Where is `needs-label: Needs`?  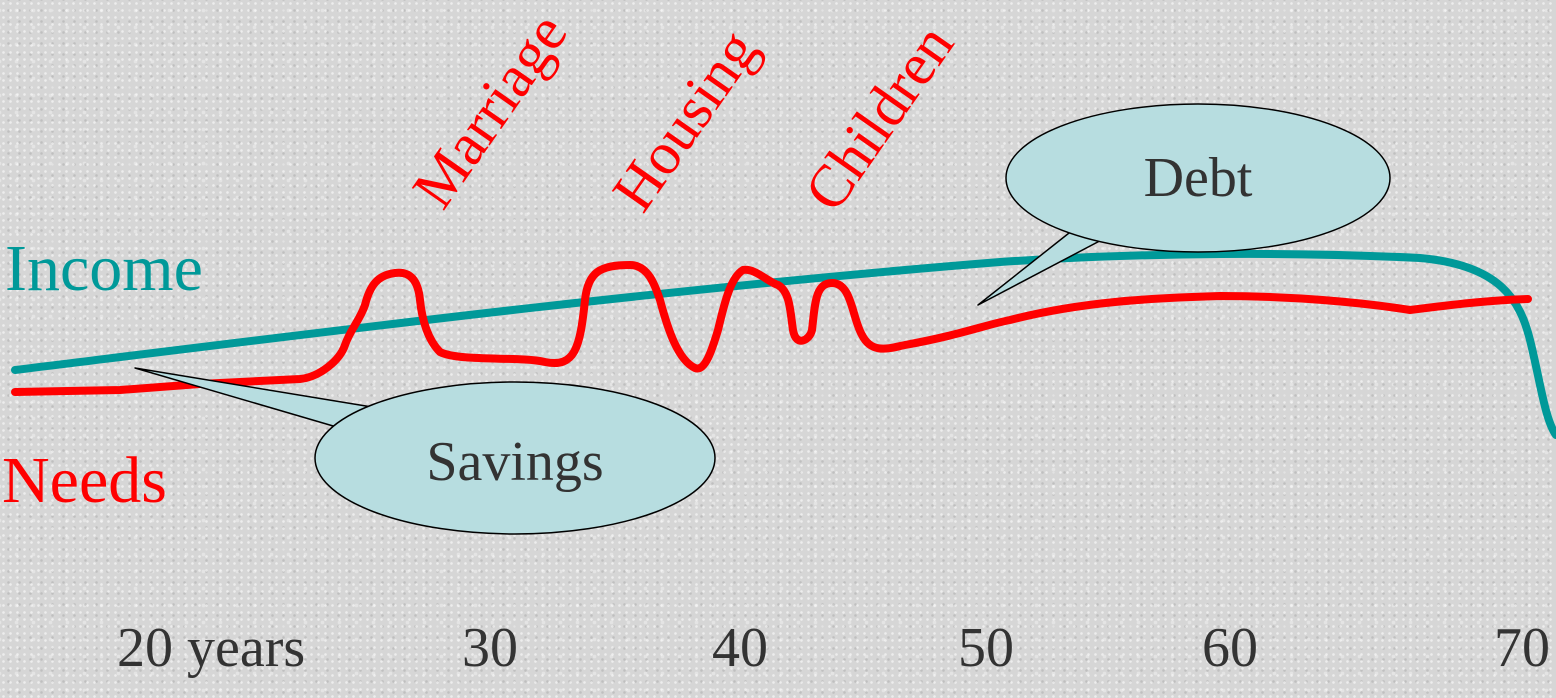 needs-label: Needs is located at coordinates (84, 480).